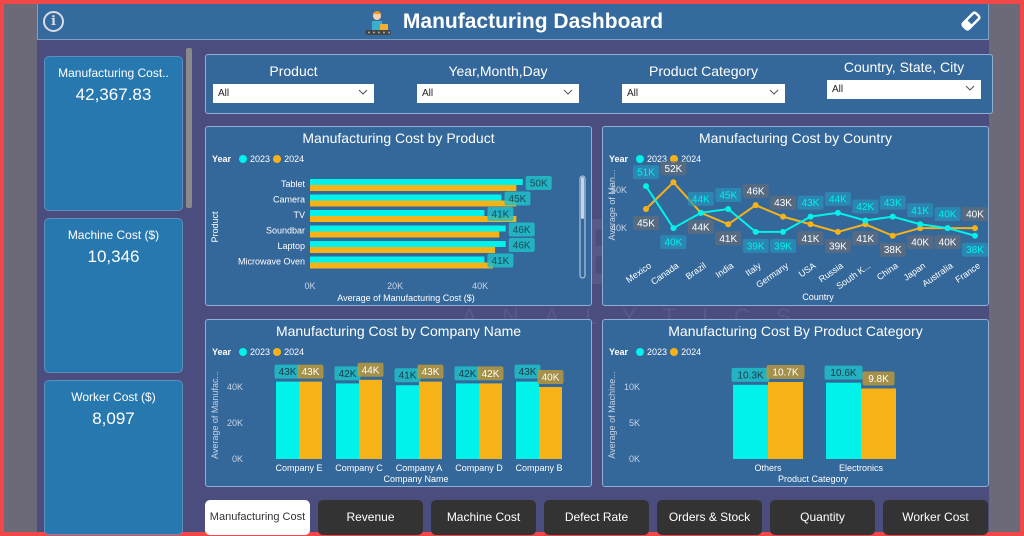 Image resolution: width=1024 pixels, height=536 pixels. I want to click on nav-button-orders-stock: Orders & Stock, so click(709, 517).